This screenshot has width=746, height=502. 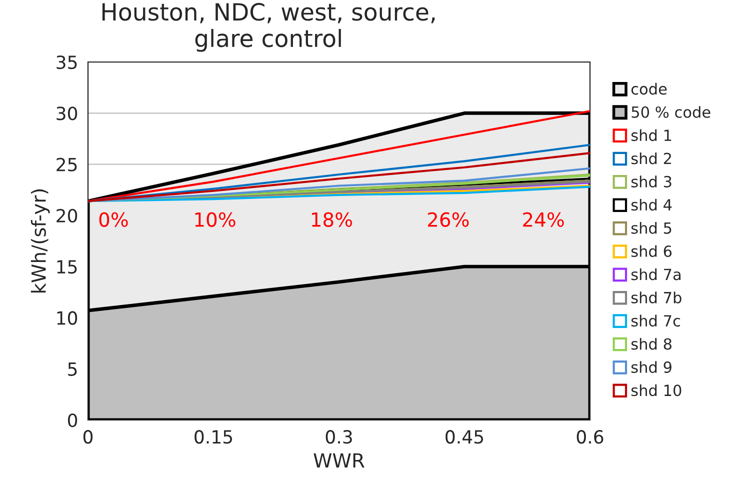 I want to click on annotation: 26%, so click(x=448, y=219).